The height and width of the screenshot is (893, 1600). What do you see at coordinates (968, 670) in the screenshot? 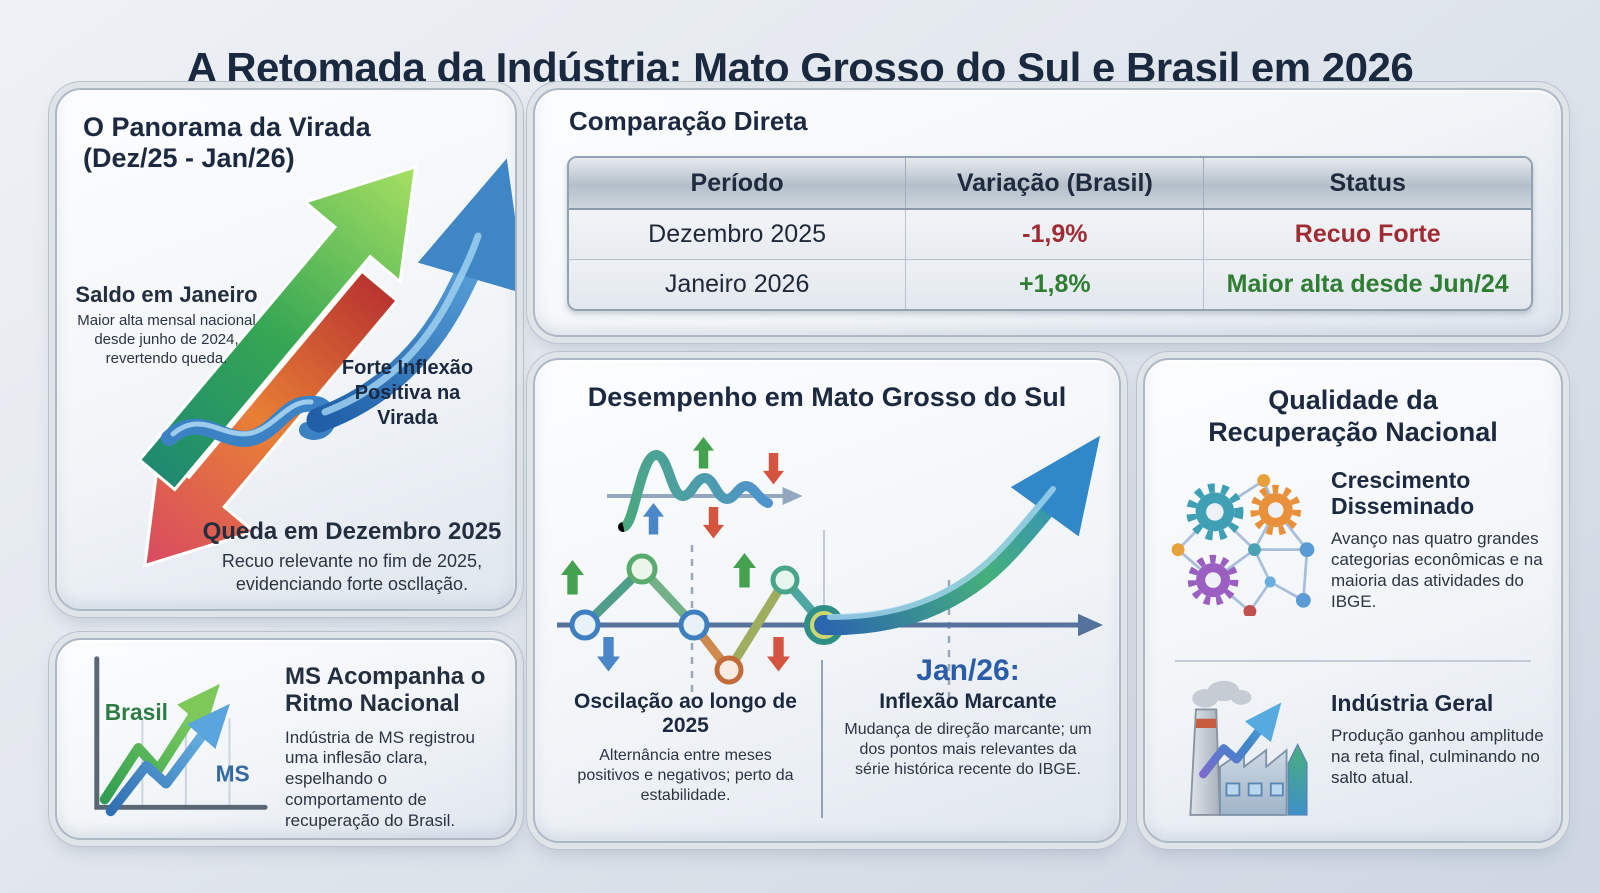
I see `jan26-label: Jan/26:` at bounding box center [968, 670].